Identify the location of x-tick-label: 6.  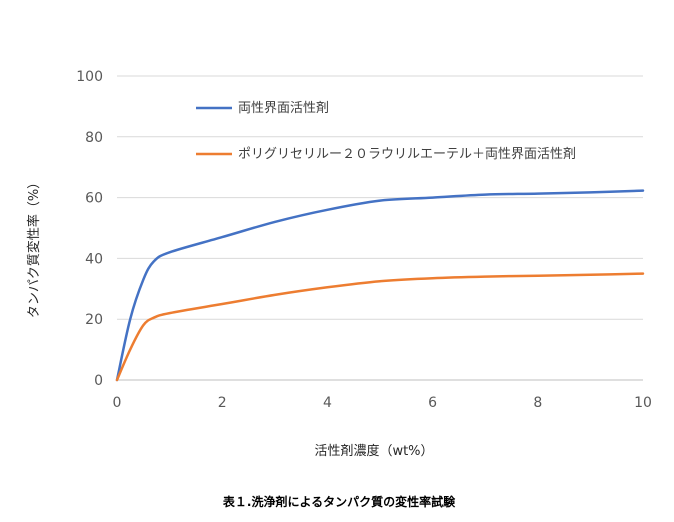
(432, 403).